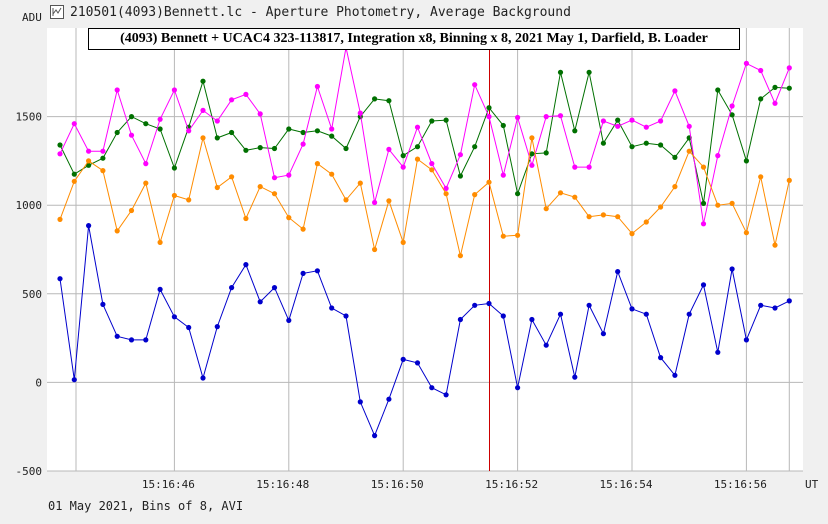 Image resolution: width=828 pixels, height=524 pixels. What do you see at coordinates (397, 484) in the screenshot?
I see `x-tick-label: 15:16:50` at bounding box center [397, 484].